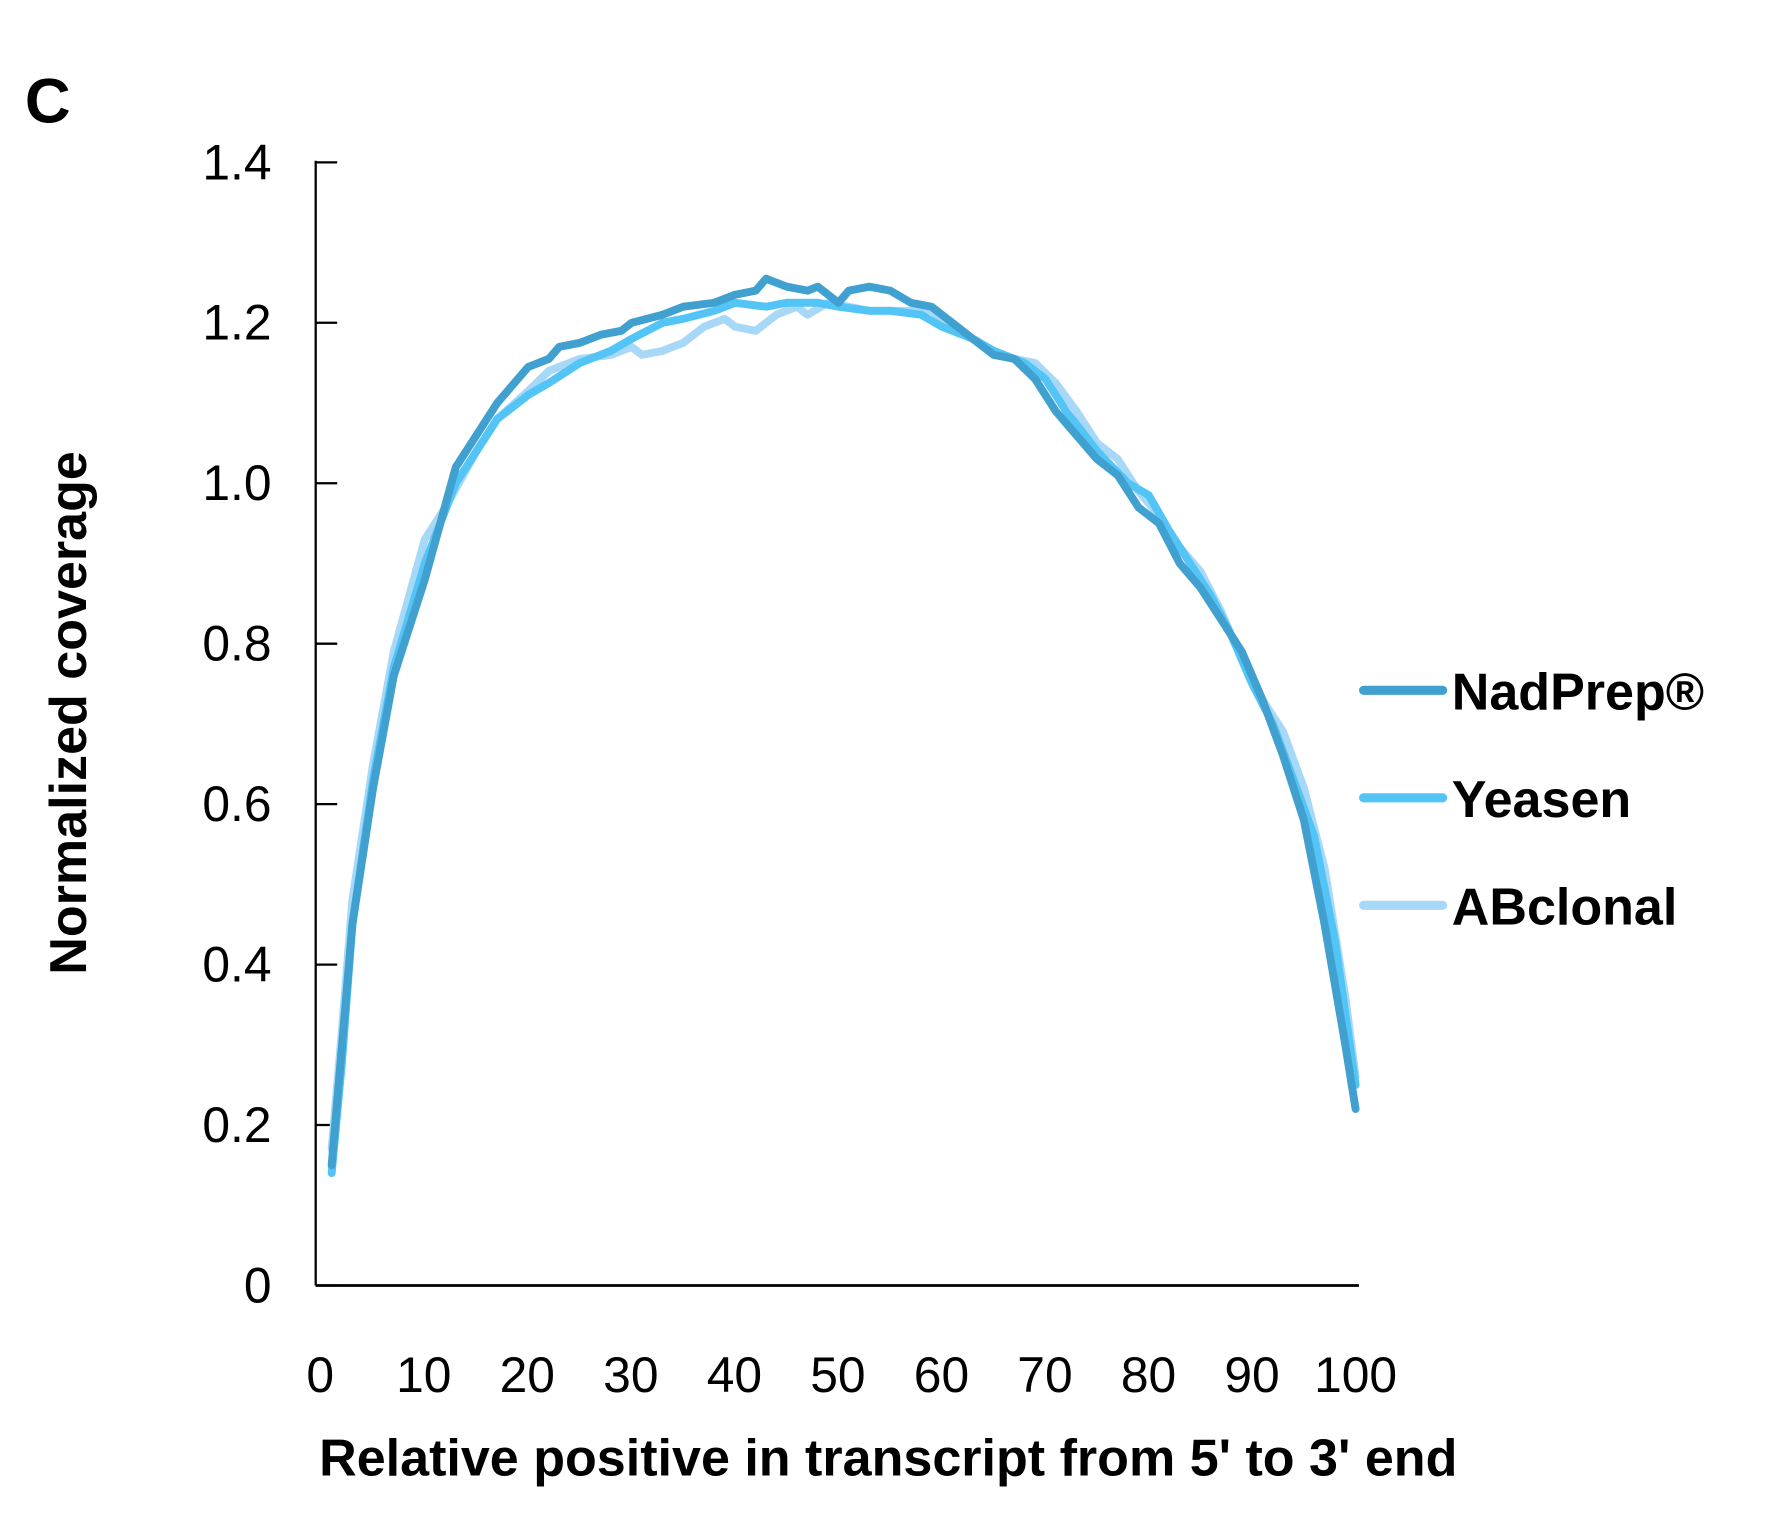 This screenshot has height=1513, width=1772. What do you see at coordinates (236, 965) in the screenshot?
I see `y-tick-label: 0.4` at bounding box center [236, 965].